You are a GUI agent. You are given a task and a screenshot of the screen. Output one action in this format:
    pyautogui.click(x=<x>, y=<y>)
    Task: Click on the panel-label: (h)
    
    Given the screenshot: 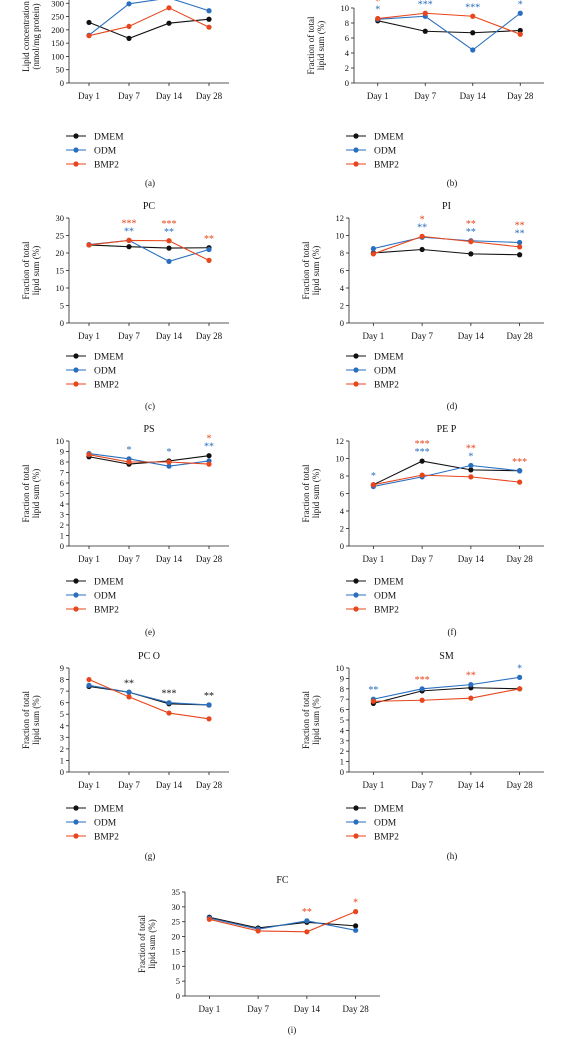 What is the action you would take?
    pyautogui.click(x=452, y=856)
    